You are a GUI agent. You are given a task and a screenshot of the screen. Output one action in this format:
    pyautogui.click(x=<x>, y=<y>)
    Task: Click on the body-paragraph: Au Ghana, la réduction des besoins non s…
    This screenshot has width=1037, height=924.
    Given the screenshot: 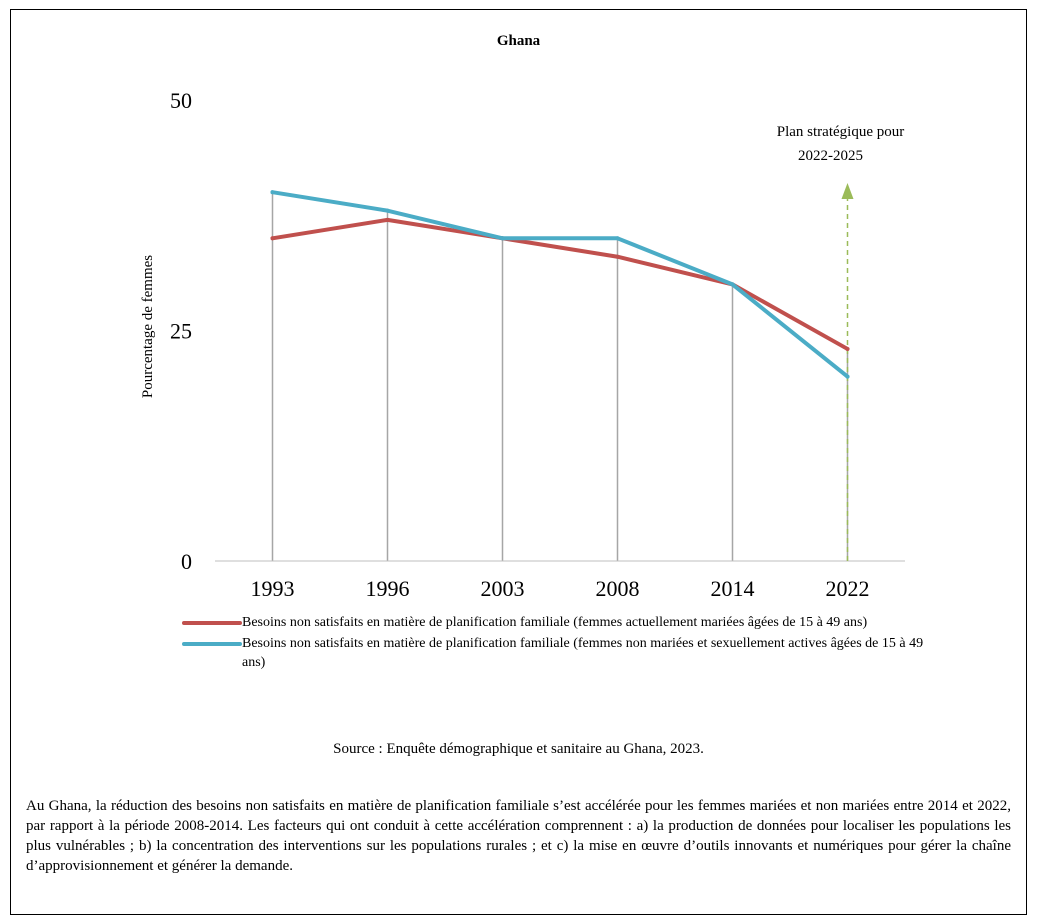 What is the action you would take?
    pyautogui.click(x=518, y=836)
    